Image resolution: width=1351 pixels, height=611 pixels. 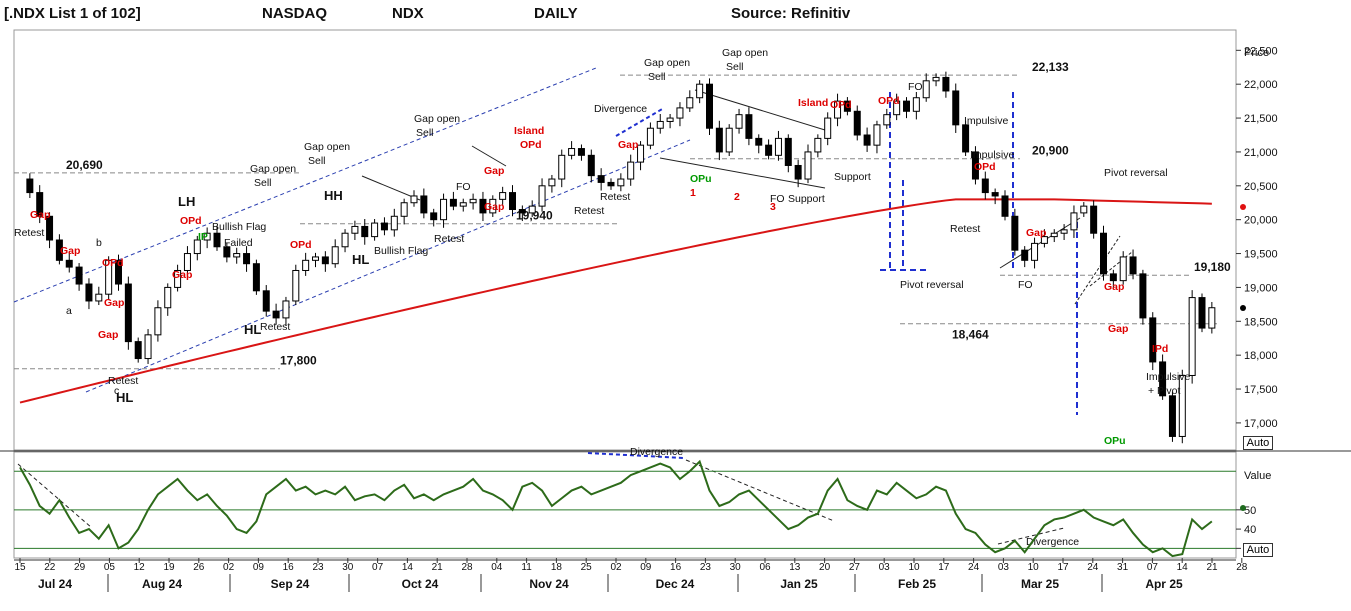 What do you see at coordinates (1261, 424) in the screenshot?
I see `price-tick-label: 17,000` at bounding box center [1261, 424].